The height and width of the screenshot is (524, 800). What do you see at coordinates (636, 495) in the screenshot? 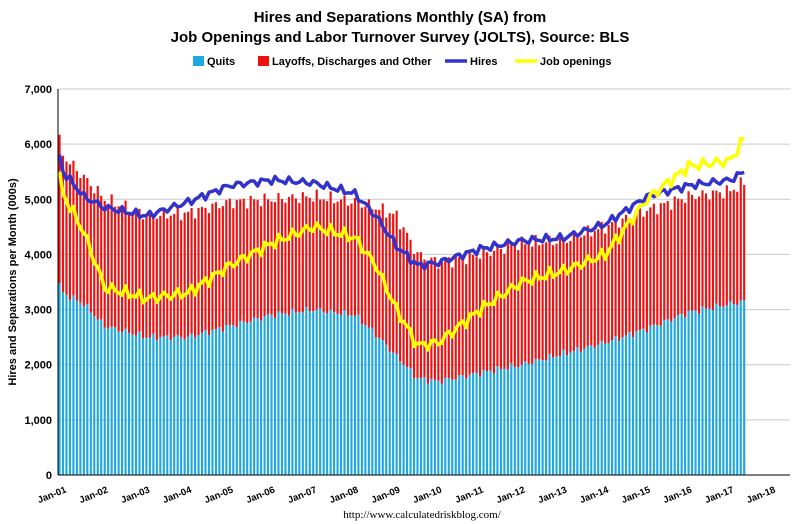
I see `x-tick-label: Jan-15` at bounding box center [636, 495].